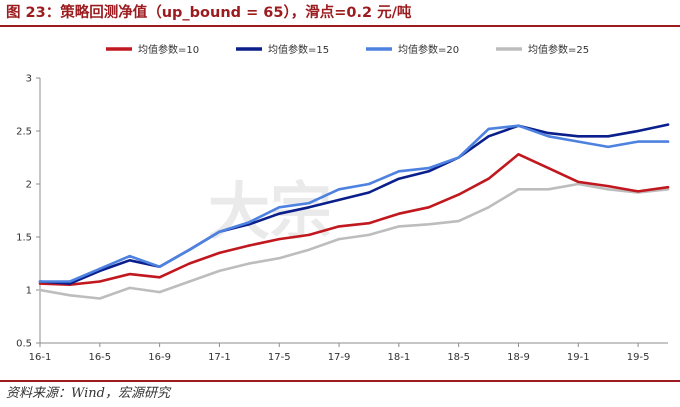 The image size is (680, 407). Describe the element at coordinates (340, 26) in the screenshot. I see `title-underline` at that location.